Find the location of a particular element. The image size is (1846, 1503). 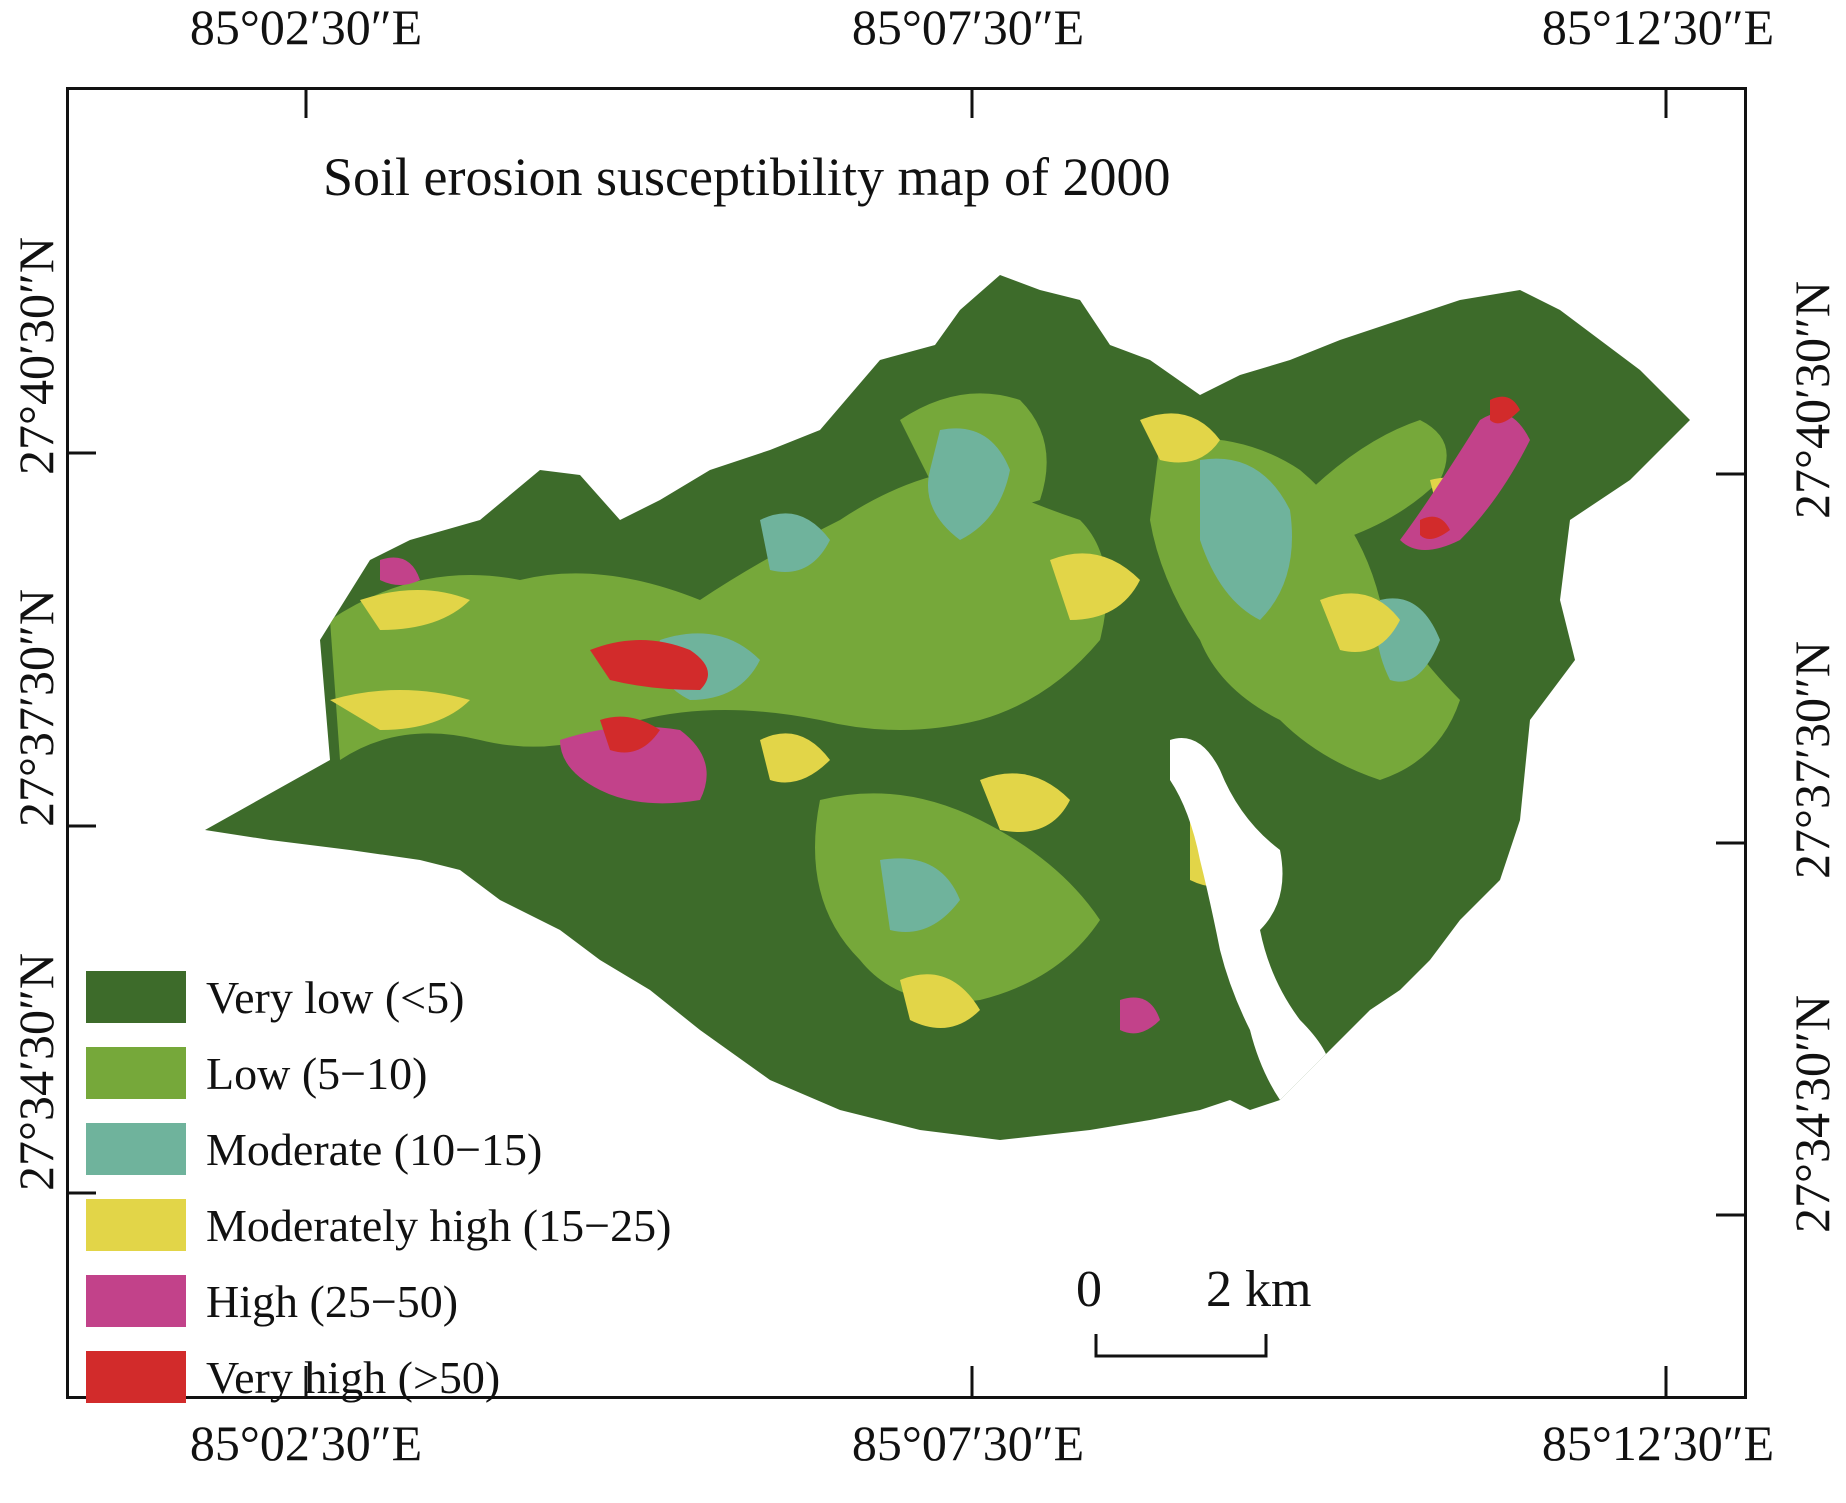

legend-item-moderate: Moderate (10−15) is located at coordinates (314, 1149).